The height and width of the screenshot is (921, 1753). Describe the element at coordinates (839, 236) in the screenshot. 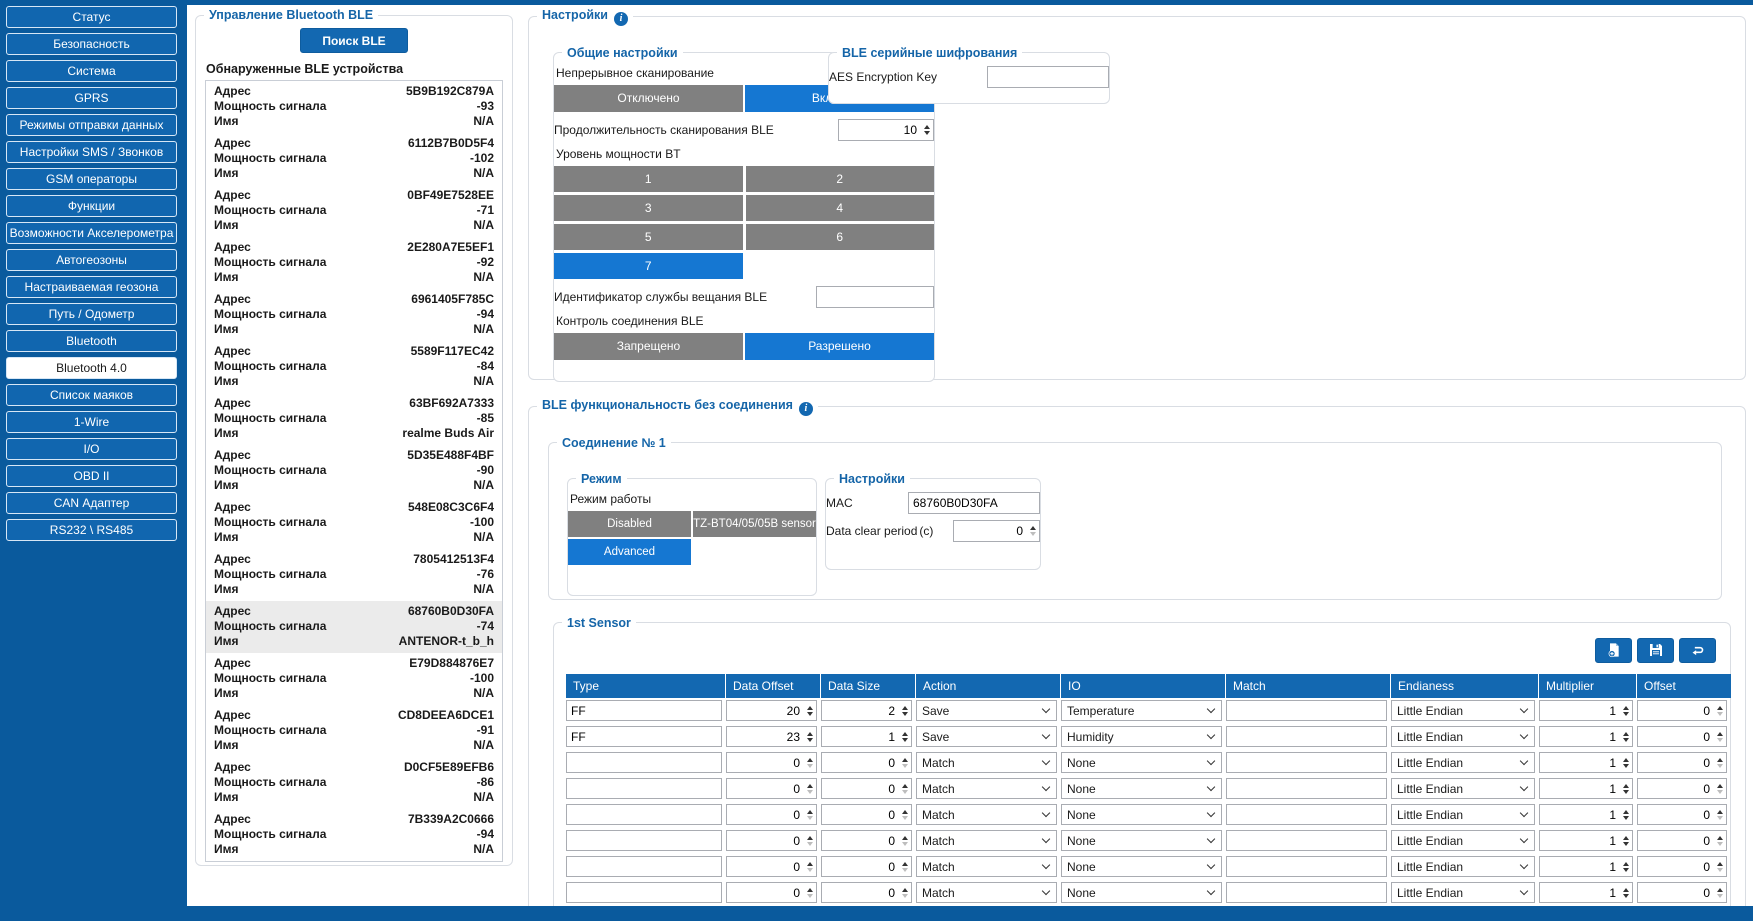

I see `power-level-6: 6` at that location.